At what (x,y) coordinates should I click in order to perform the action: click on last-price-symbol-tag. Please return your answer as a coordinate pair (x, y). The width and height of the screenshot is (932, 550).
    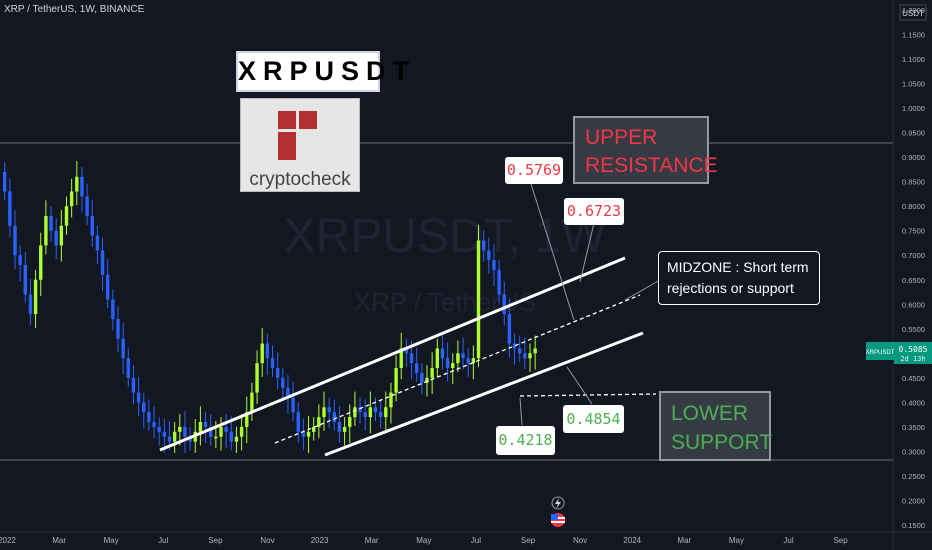
    Looking at the image, I should click on (880, 351).